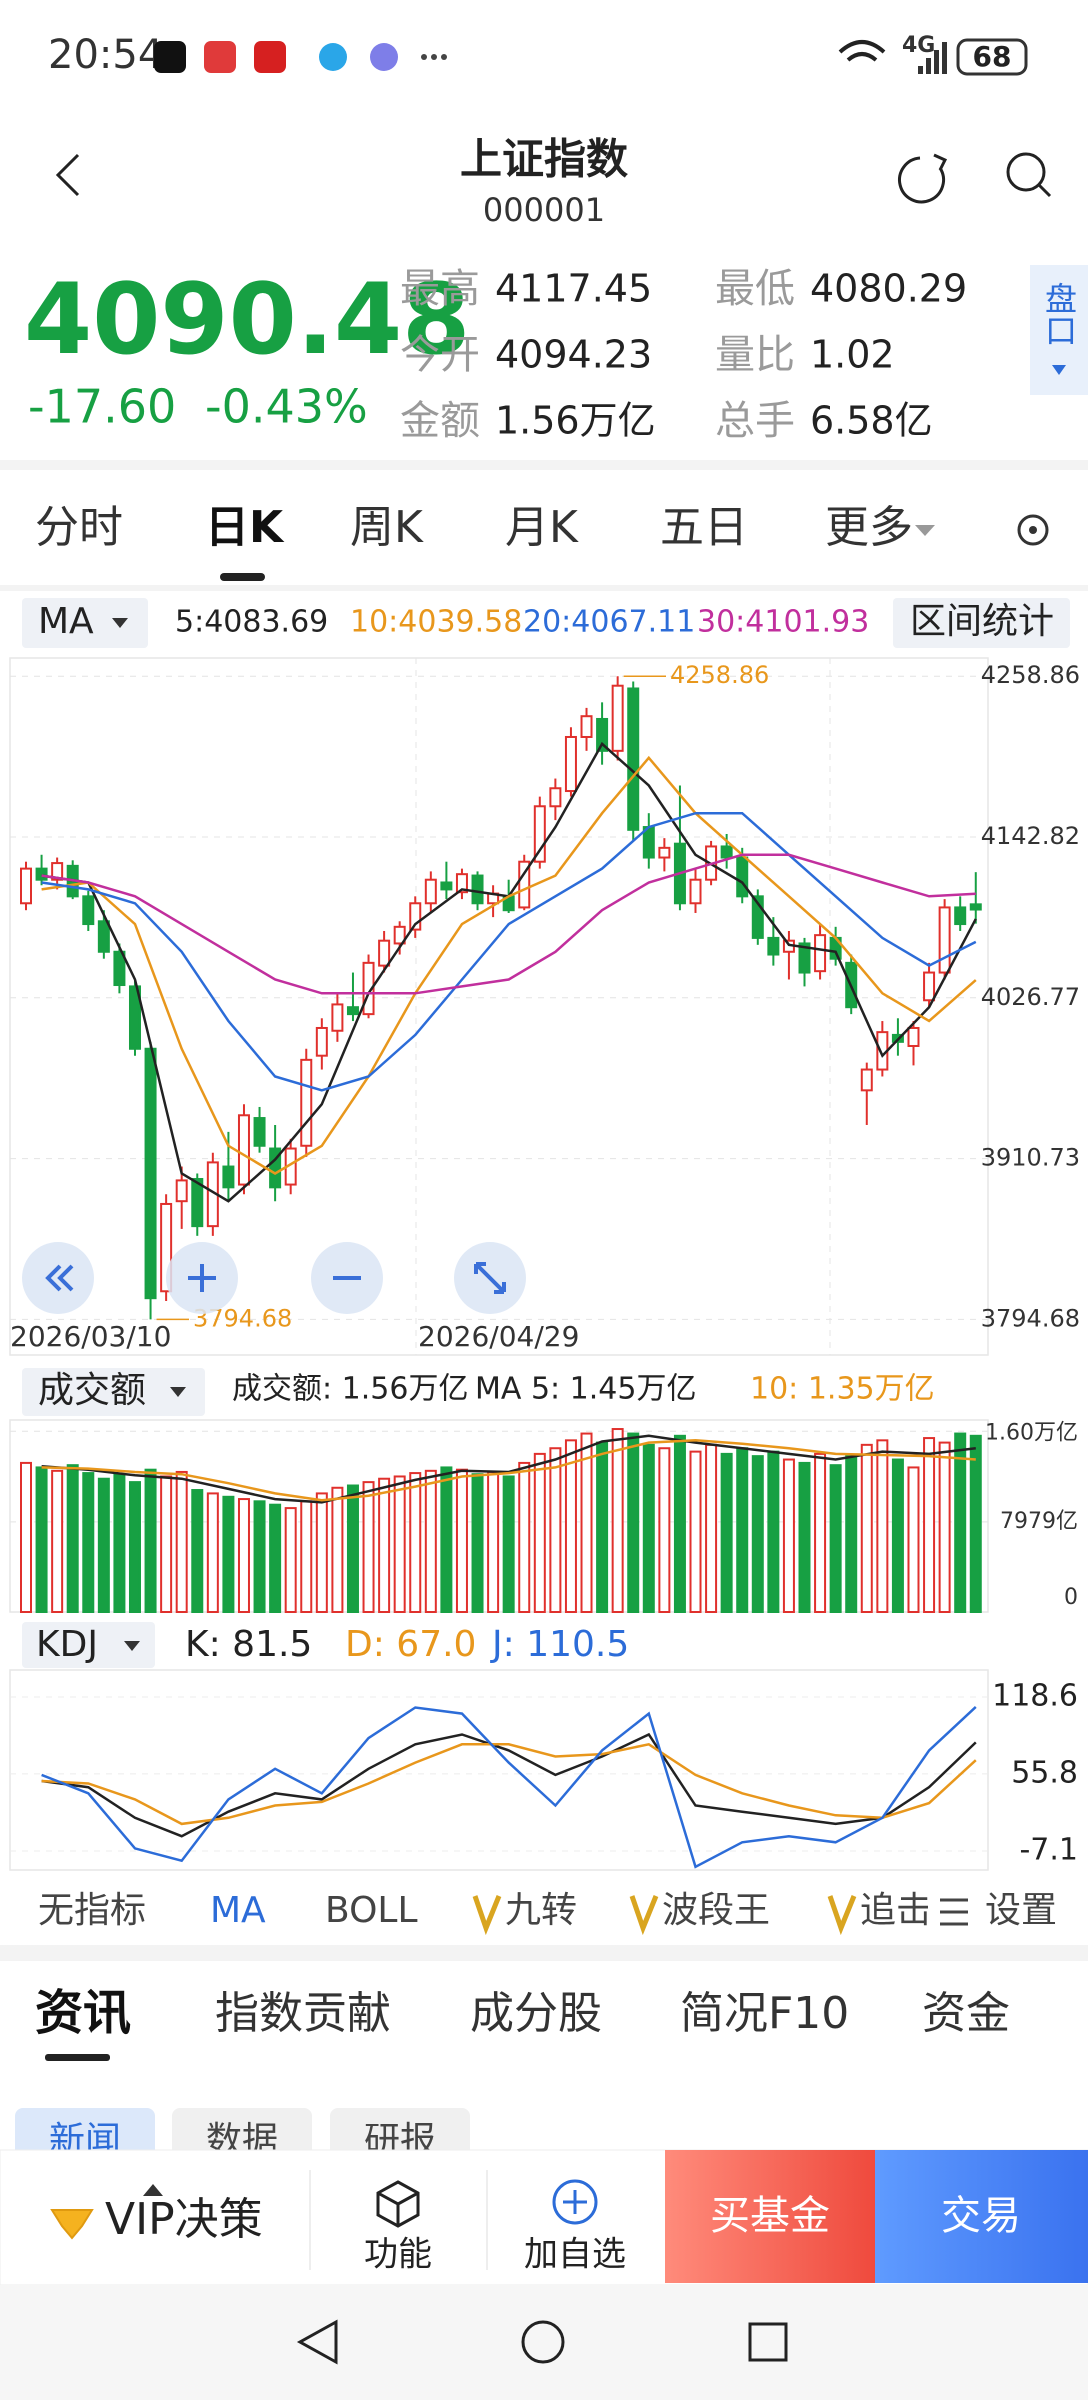  What do you see at coordinates (248, 1644) in the screenshot?
I see `kdj-legend: K: 81.5` at bounding box center [248, 1644].